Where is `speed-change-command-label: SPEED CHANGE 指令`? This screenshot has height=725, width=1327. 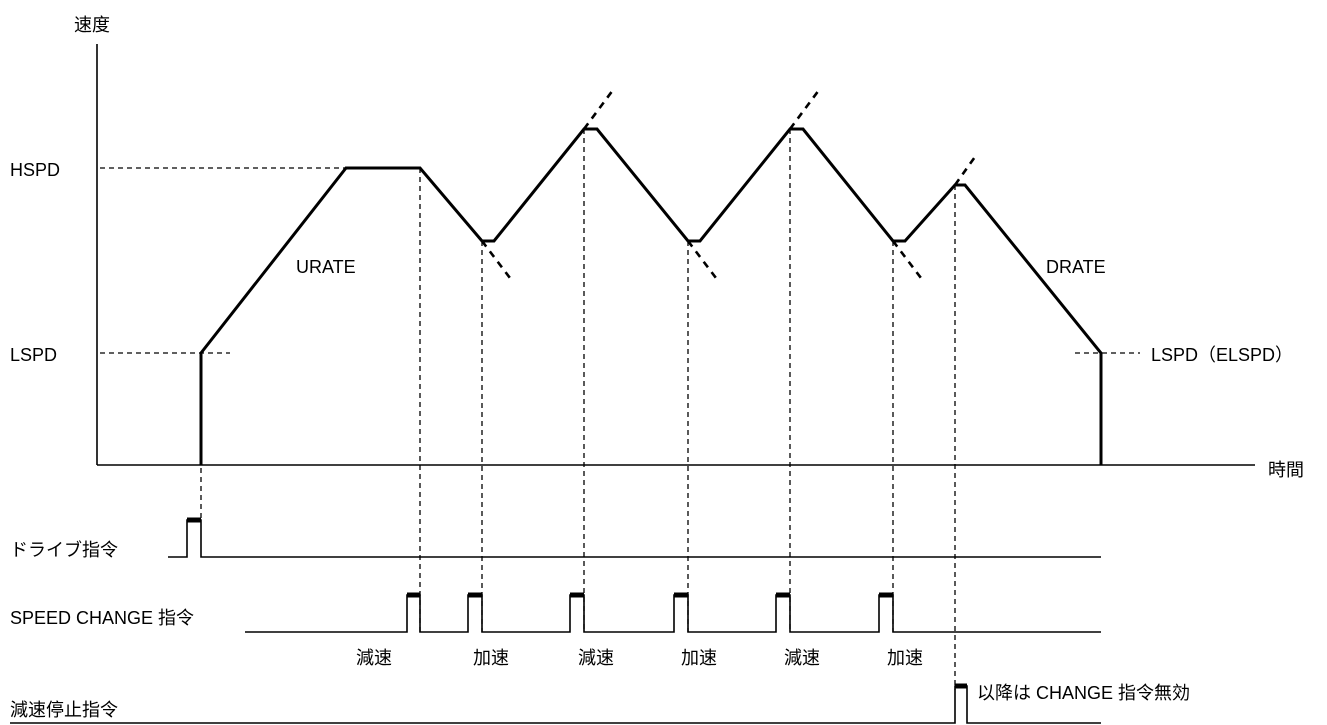
speed-change-command-label: SPEED CHANGE 指令 is located at coordinates (102, 618).